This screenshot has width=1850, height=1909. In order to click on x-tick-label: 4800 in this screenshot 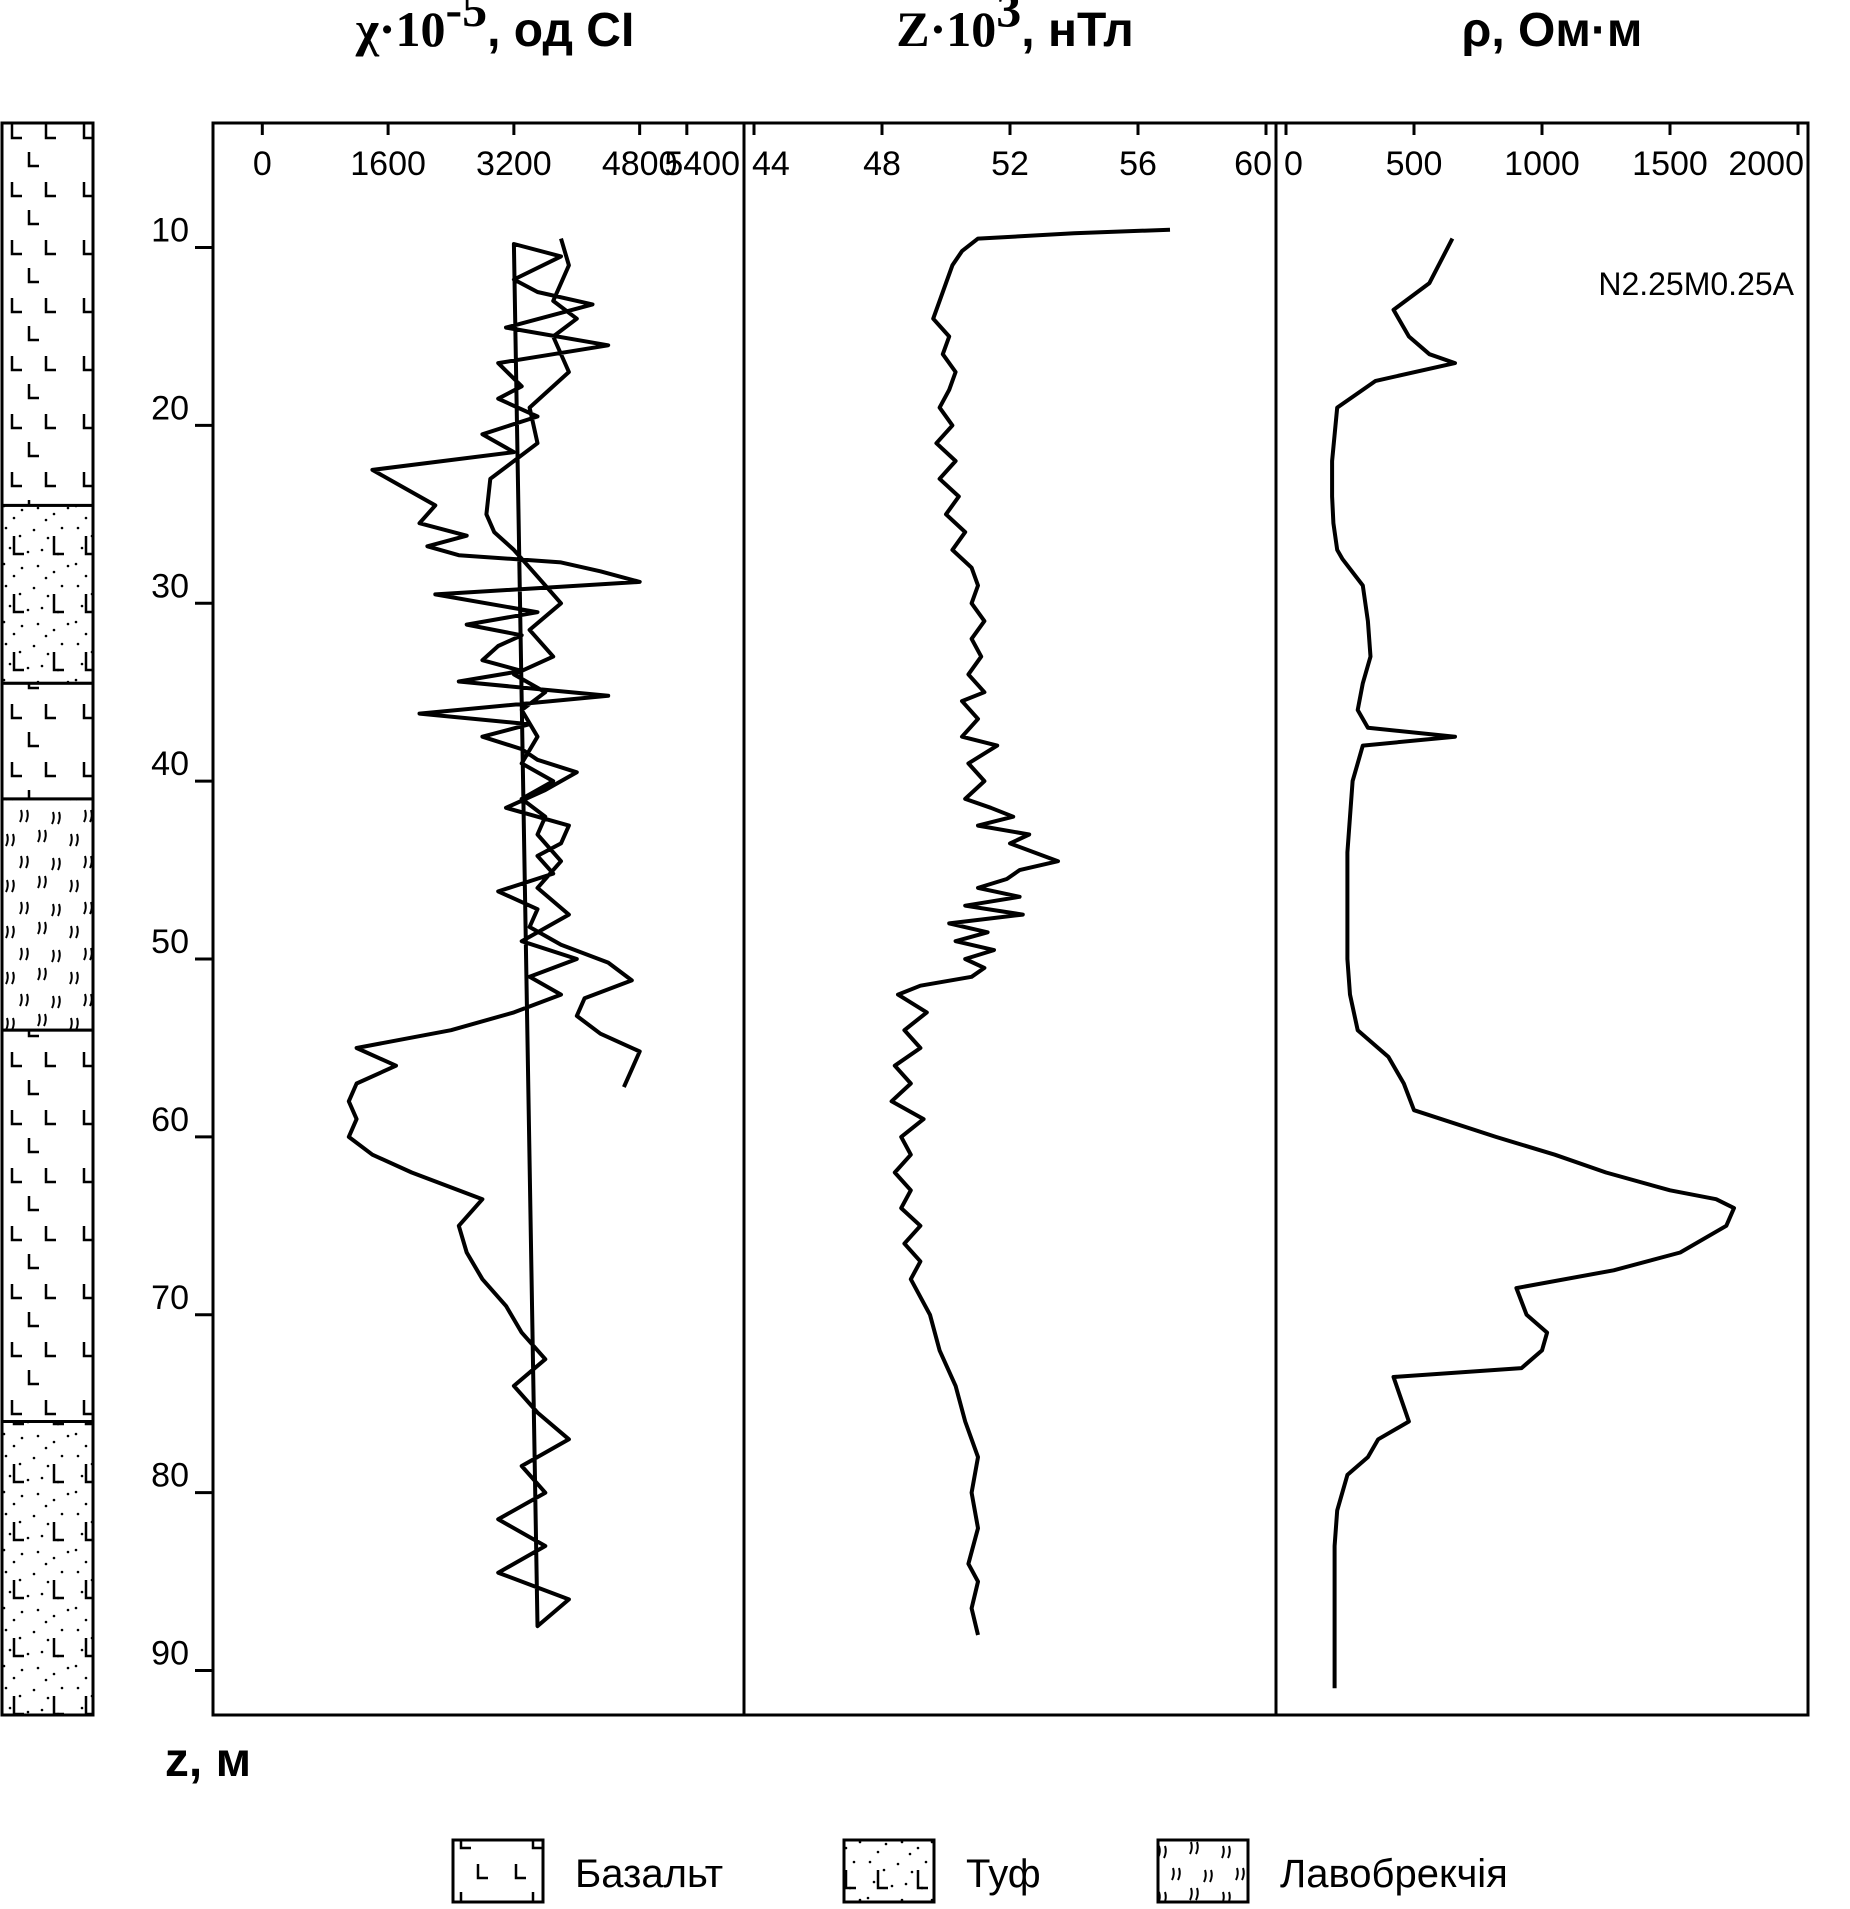, I will do `click(640, 164)`.